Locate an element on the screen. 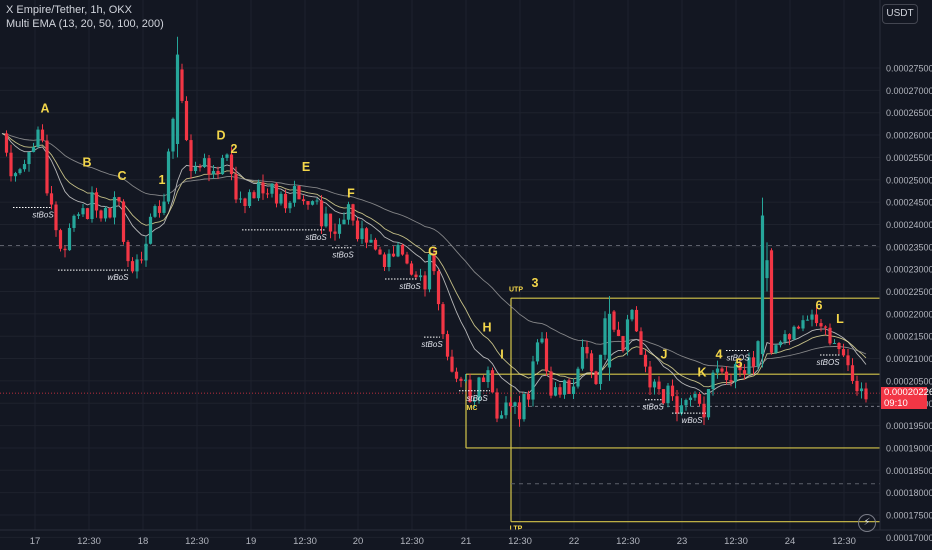 This screenshot has height=550, width=932. zone-label: LTP is located at coordinates (516, 529).